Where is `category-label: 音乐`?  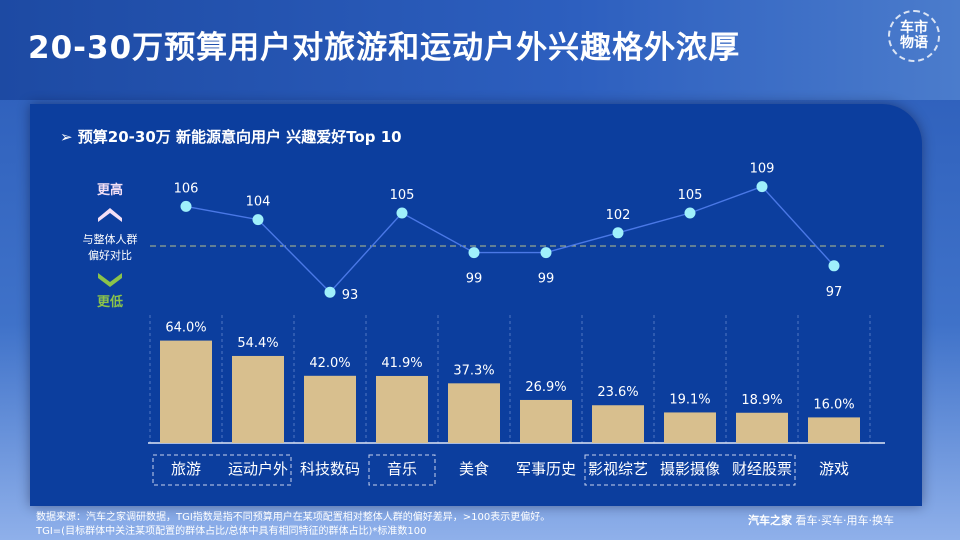
category-label: 音乐 is located at coordinates (402, 469).